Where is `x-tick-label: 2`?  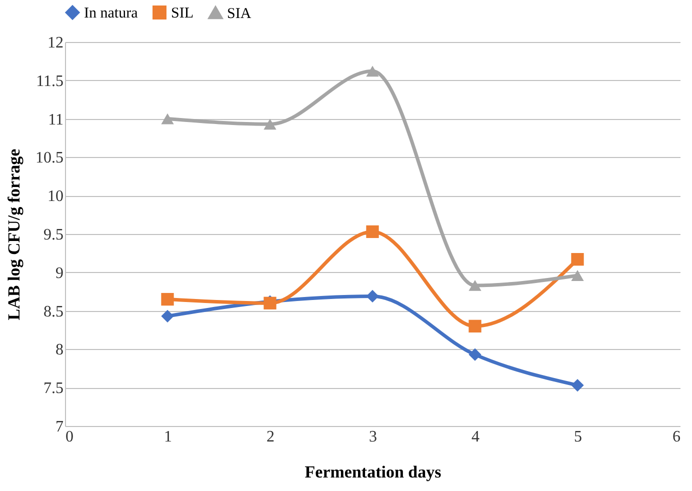
x-tick-label: 2 is located at coordinates (270, 437).